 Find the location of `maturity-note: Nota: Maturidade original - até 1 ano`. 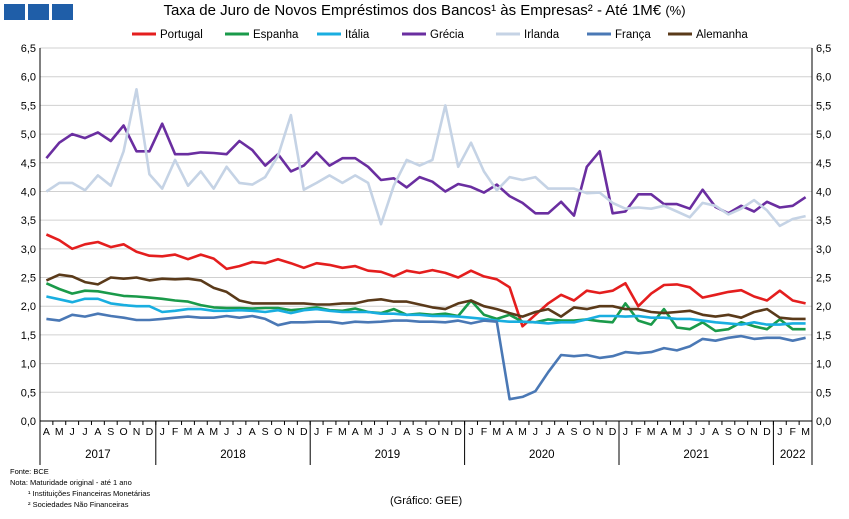

maturity-note: Nota: Maturidade original - até 1 ano is located at coordinates (71, 482).